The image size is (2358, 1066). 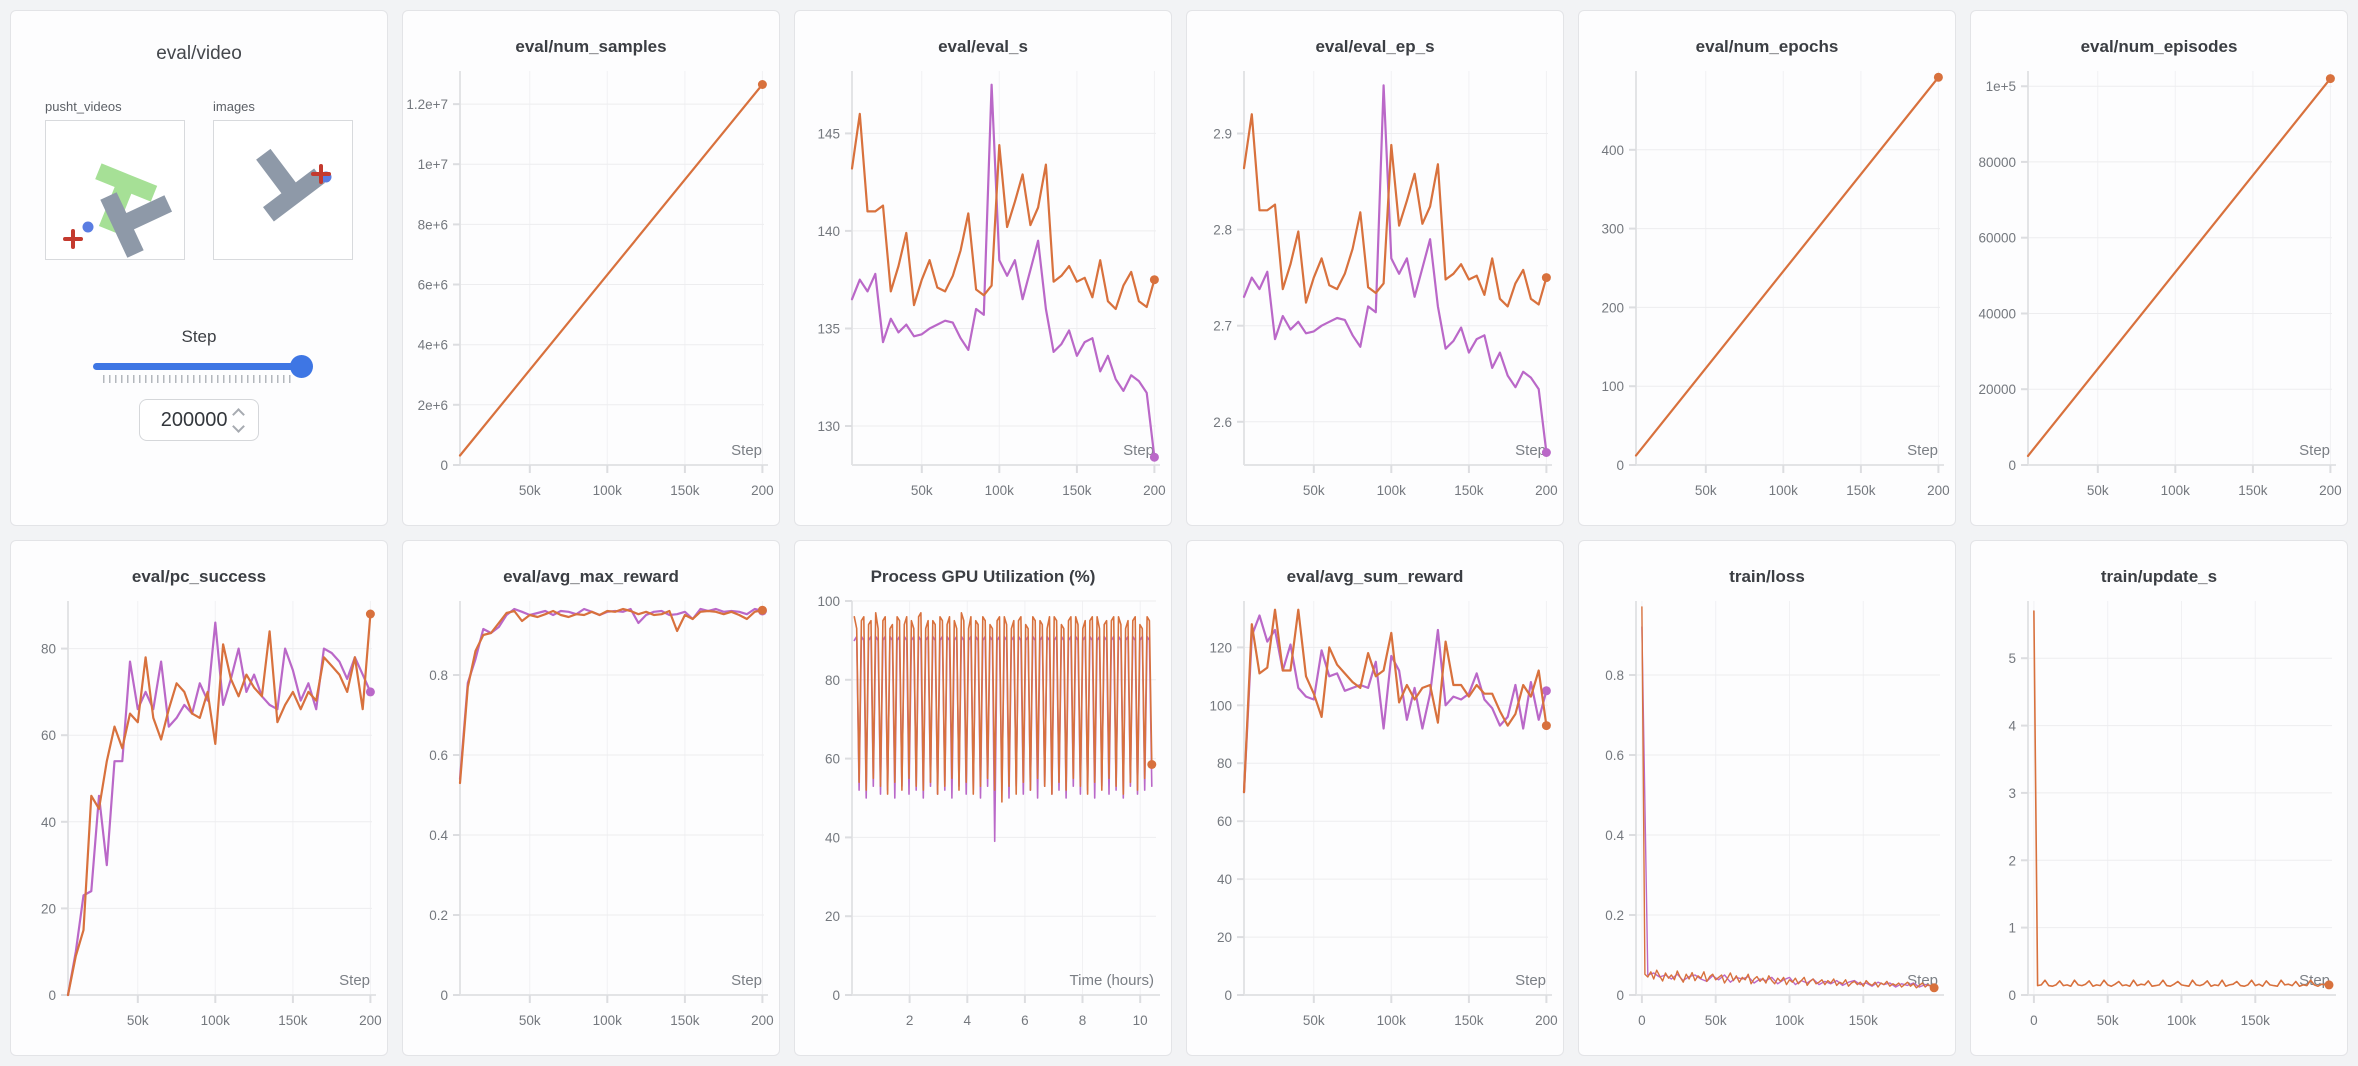 I want to click on svg-text: 4e+6, so click(x=433, y=345).